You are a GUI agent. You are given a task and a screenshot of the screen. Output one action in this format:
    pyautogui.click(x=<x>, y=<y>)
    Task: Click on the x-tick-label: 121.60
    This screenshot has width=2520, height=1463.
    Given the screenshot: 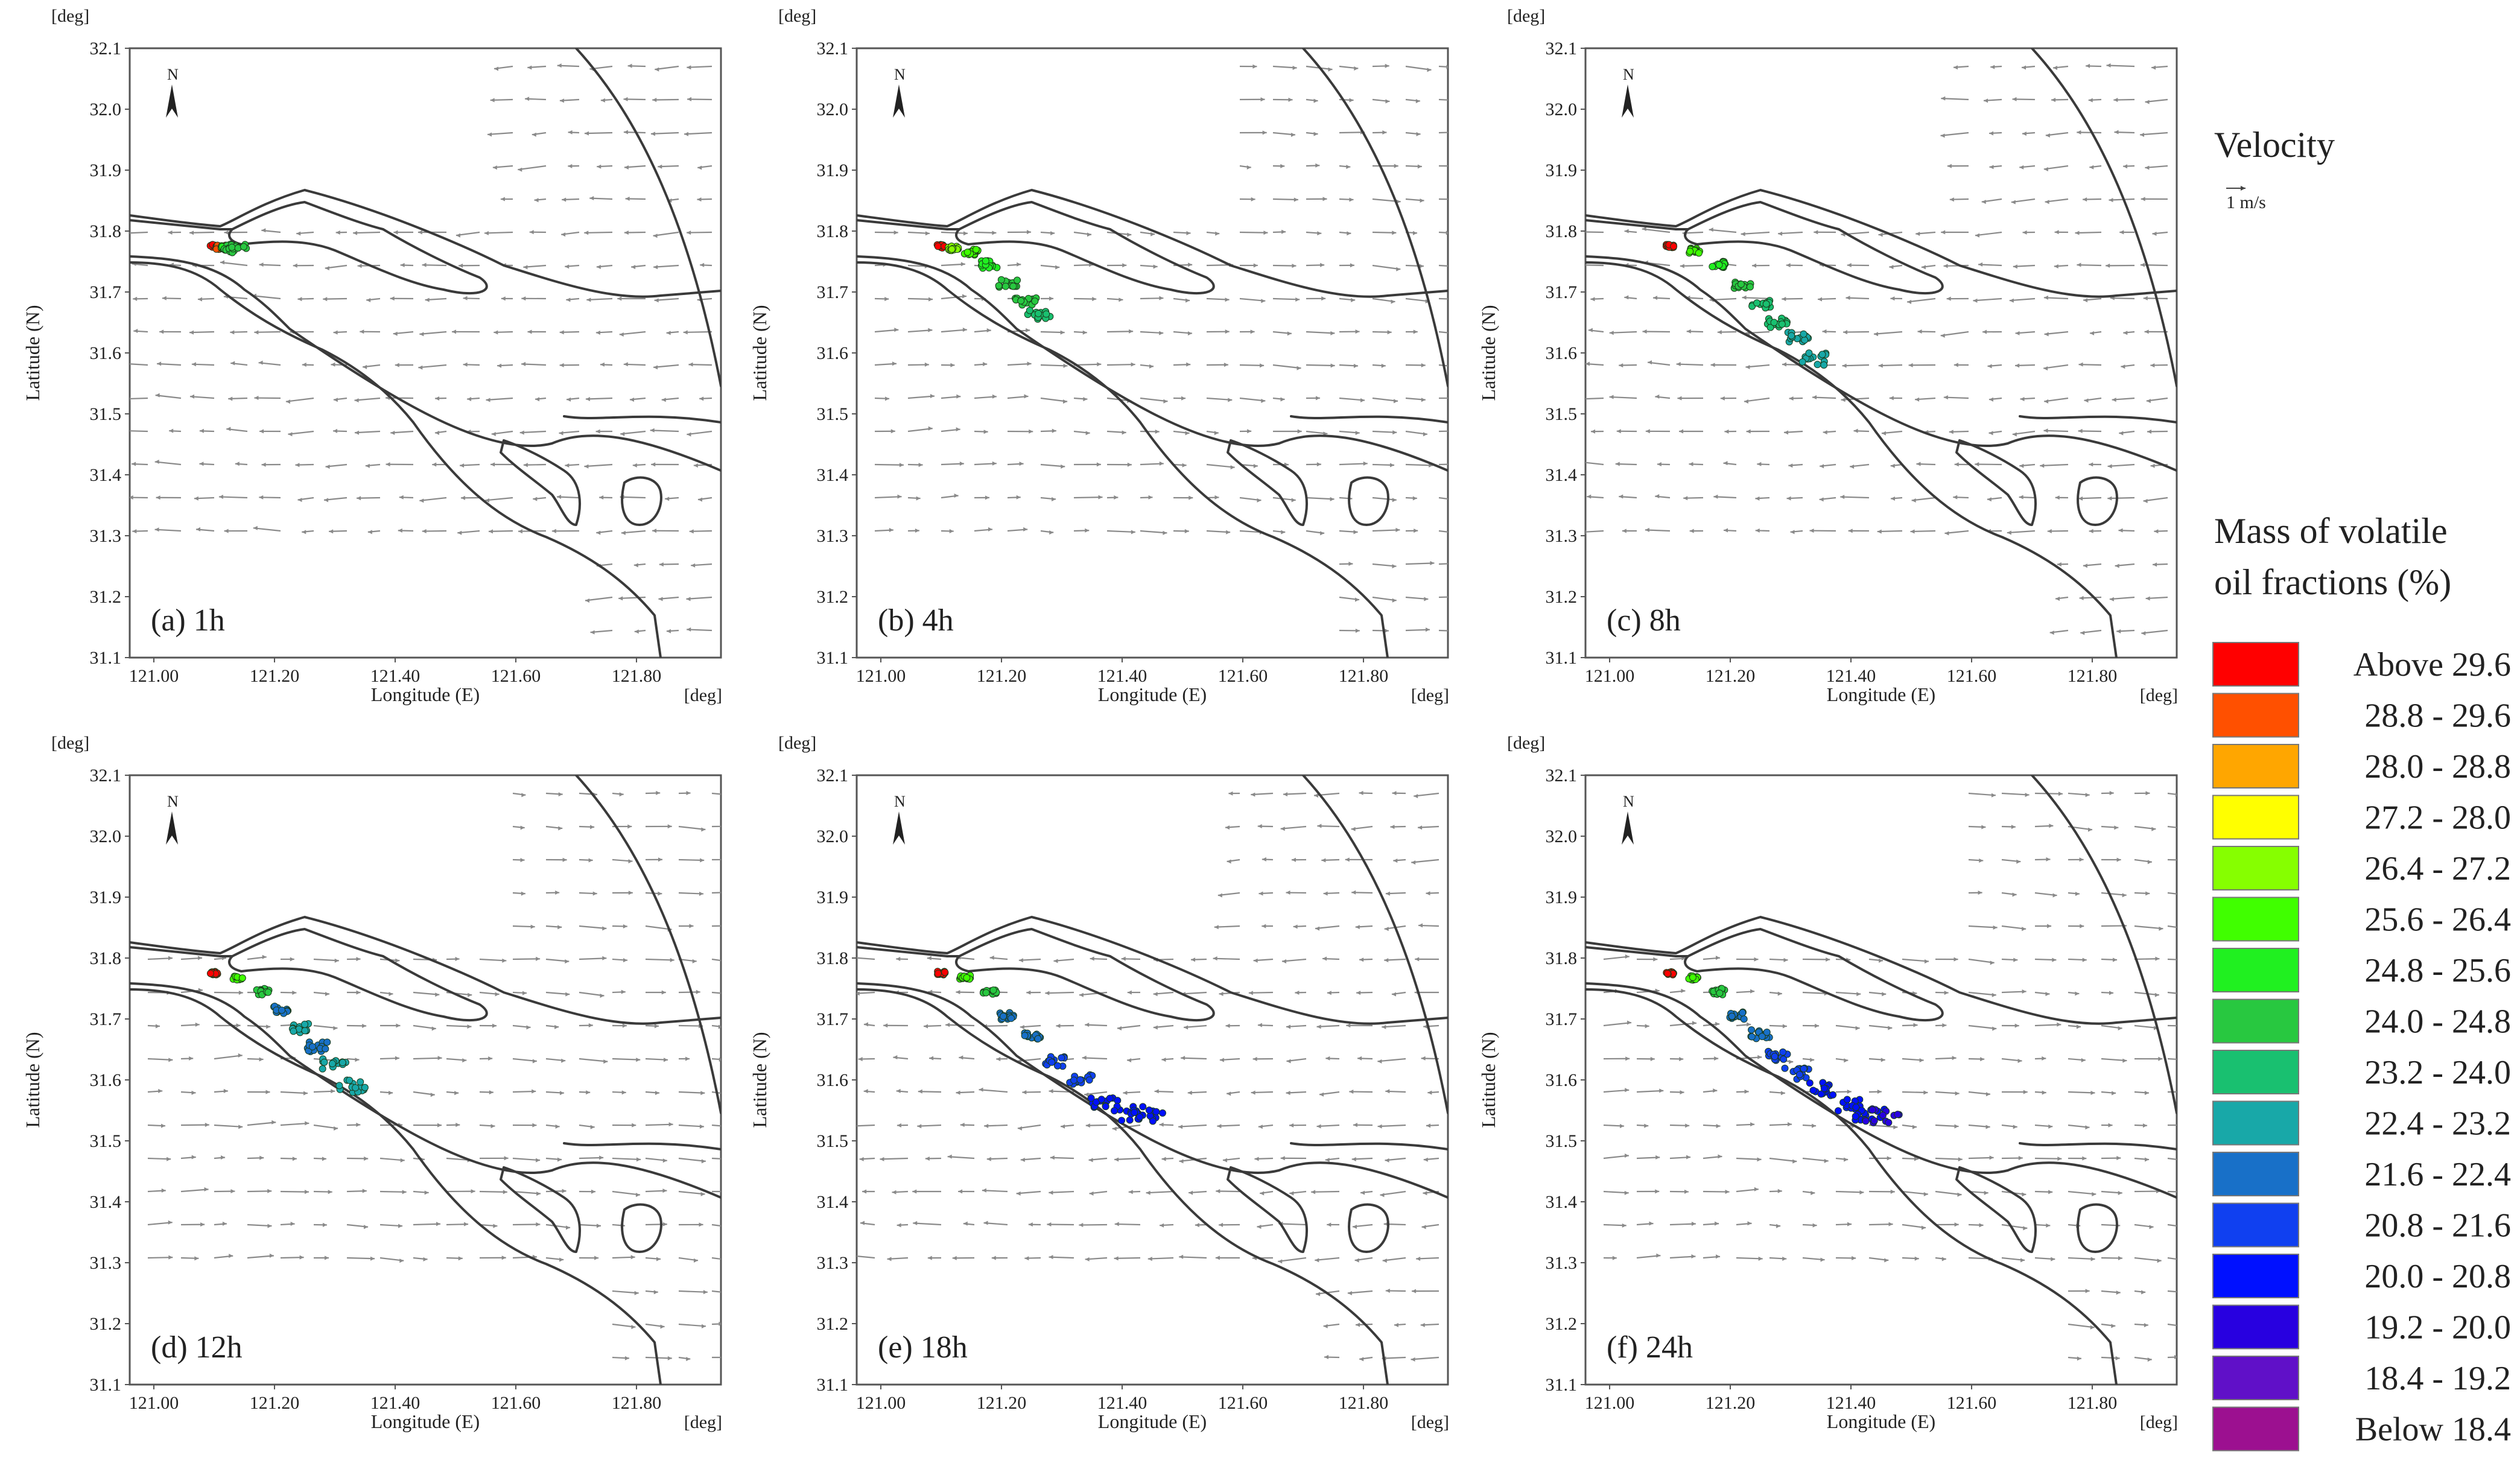 What is the action you would take?
    pyautogui.click(x=1243, y=676)
    